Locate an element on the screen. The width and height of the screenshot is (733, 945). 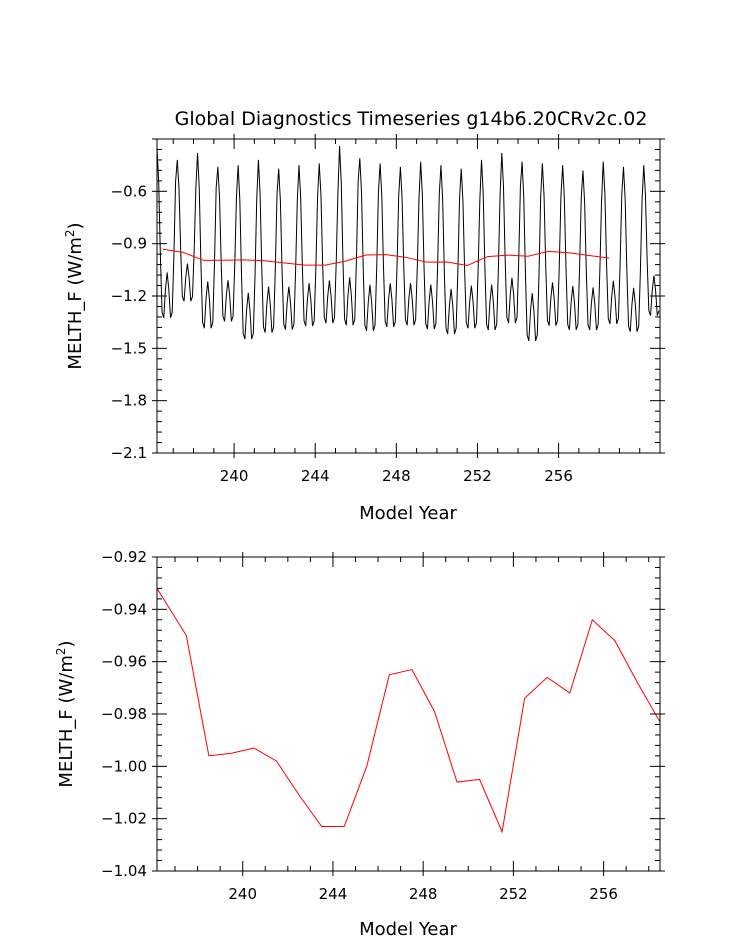
bottom-y-tick-label: −0.96 is located at coordinates (124, 662).